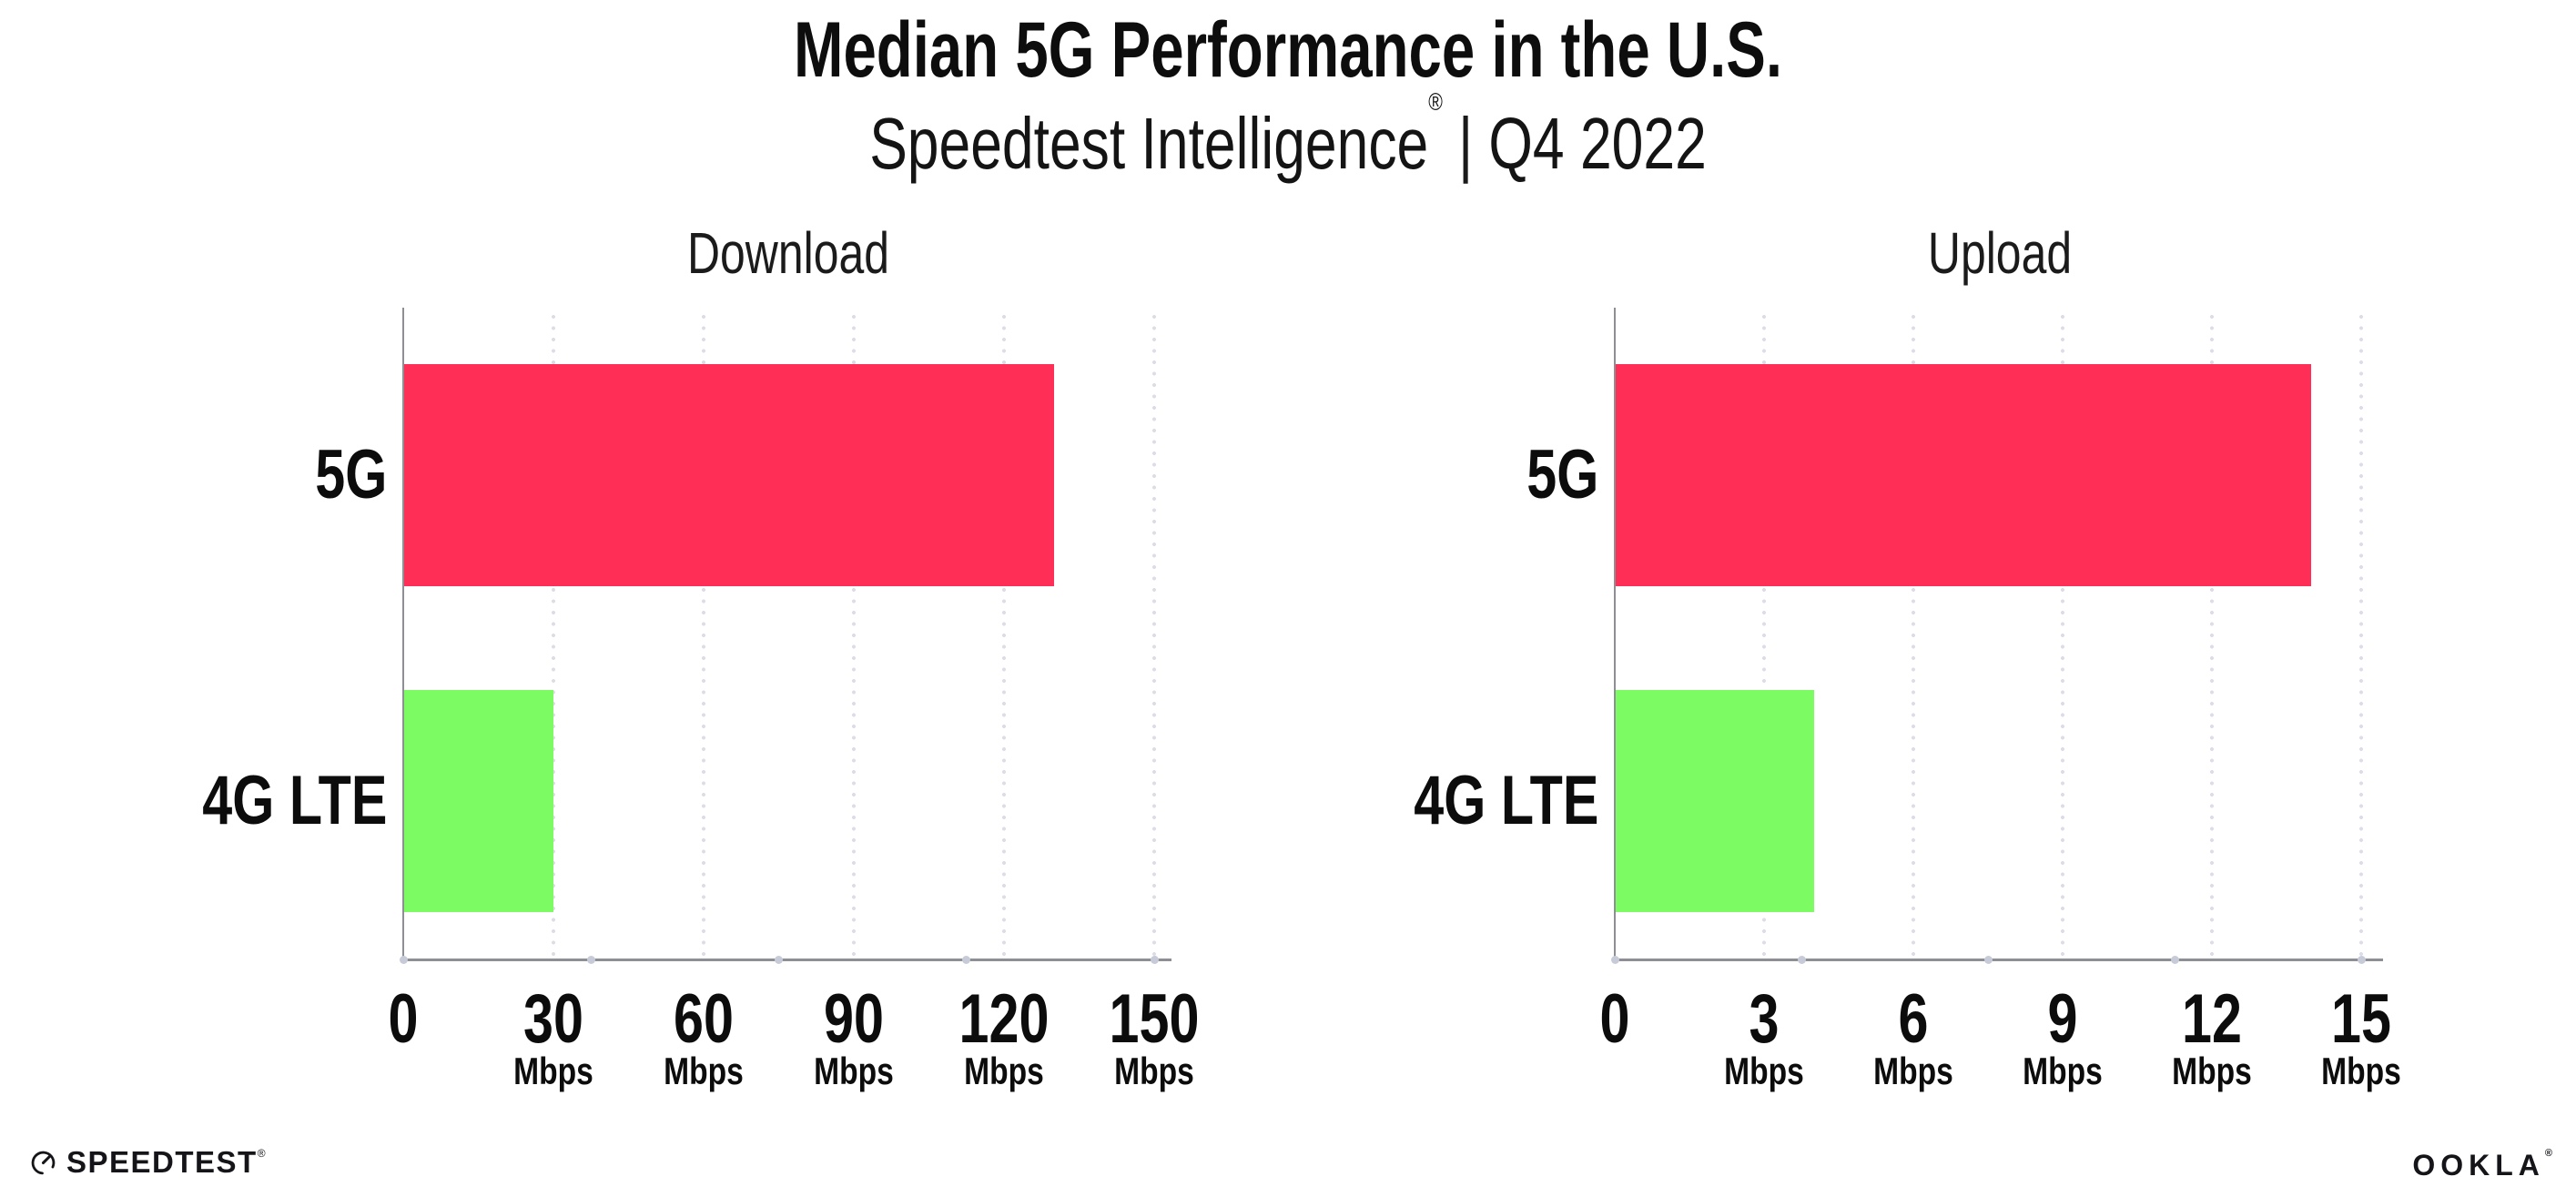 The width and height of the screenshot is (2576, 1197). Describe the element at coordinates (1154, 1019) in the screenshot. I see `x-tick-label: 150` at that location.